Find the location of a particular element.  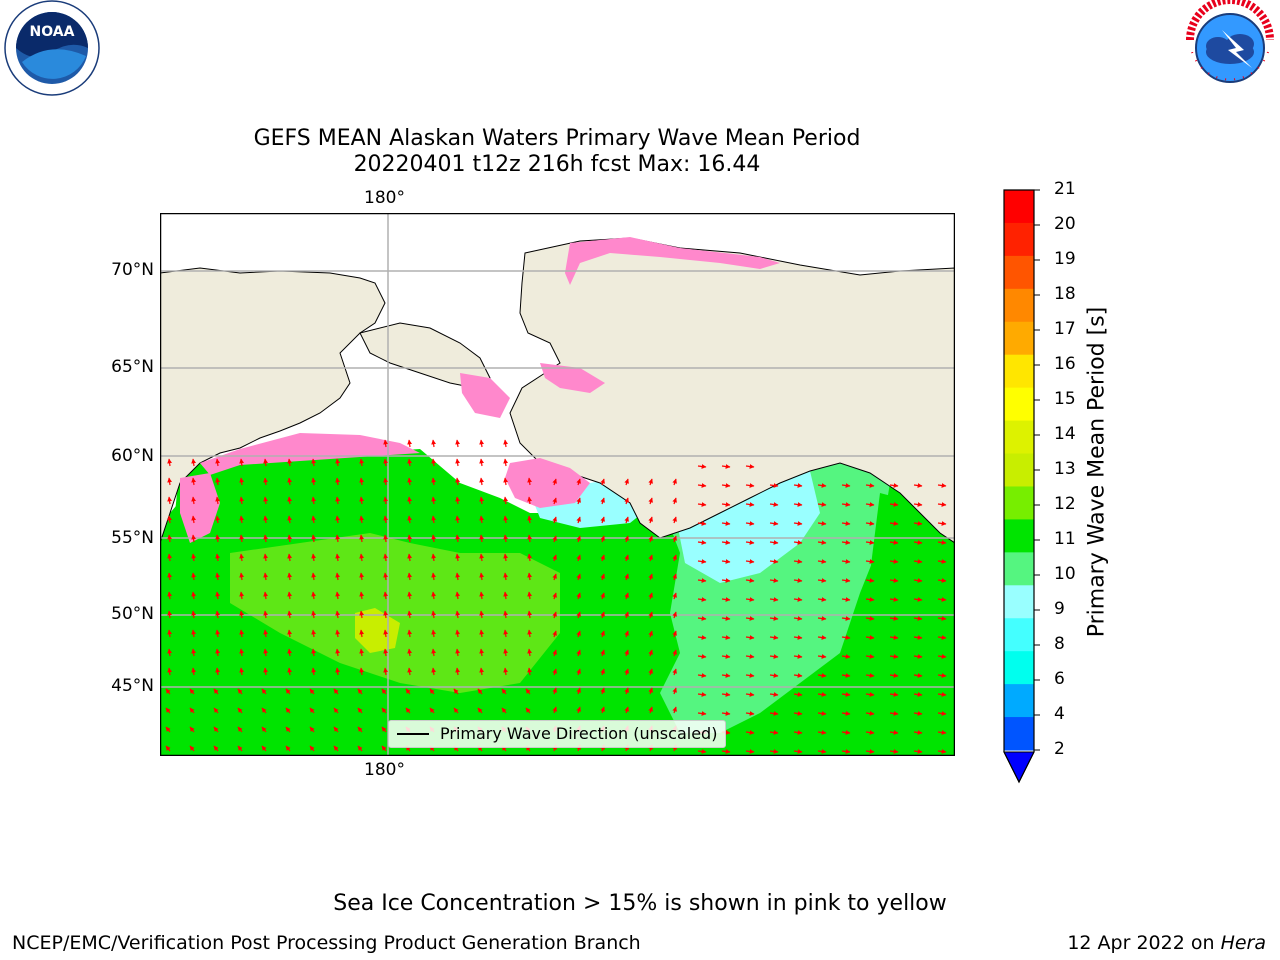

sea-ice-north is located at coordinates (672, 261).